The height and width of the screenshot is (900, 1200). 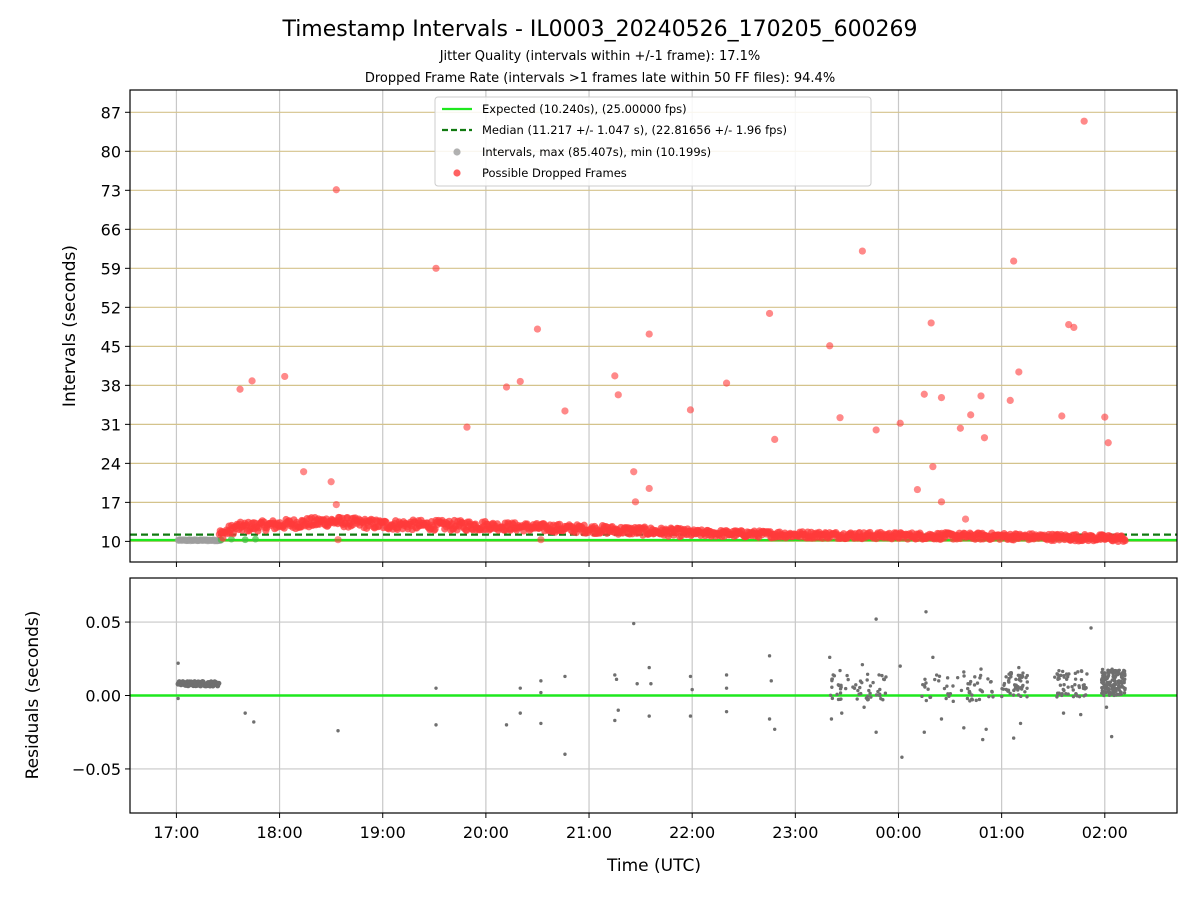 I want to click on x-tick-label: 01:00, so click(x=1002, y=832).